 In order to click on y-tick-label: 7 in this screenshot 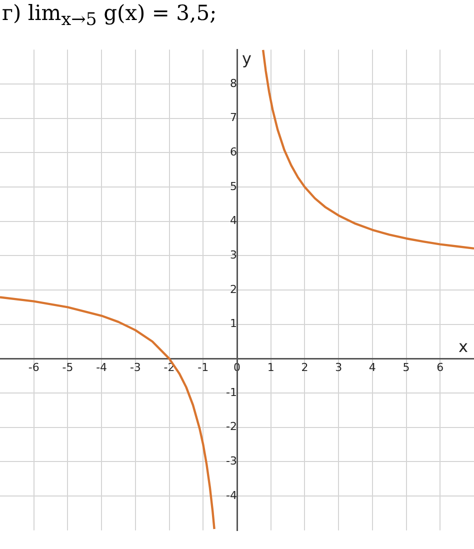, I will do `click(233, 117)`.